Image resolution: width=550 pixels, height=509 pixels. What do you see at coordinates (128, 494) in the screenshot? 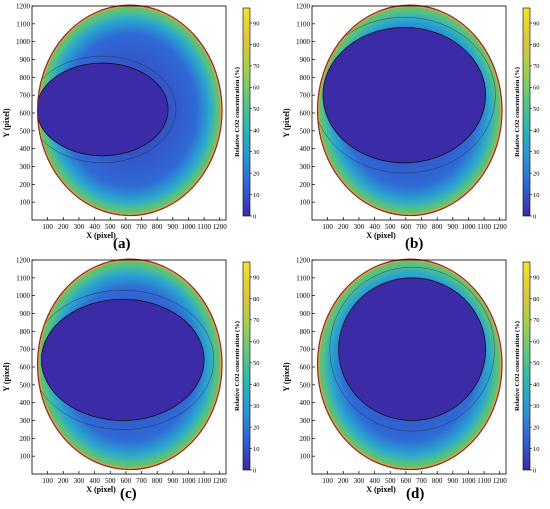
I see `panel-label: (c)` at bounding box center [128, 494].